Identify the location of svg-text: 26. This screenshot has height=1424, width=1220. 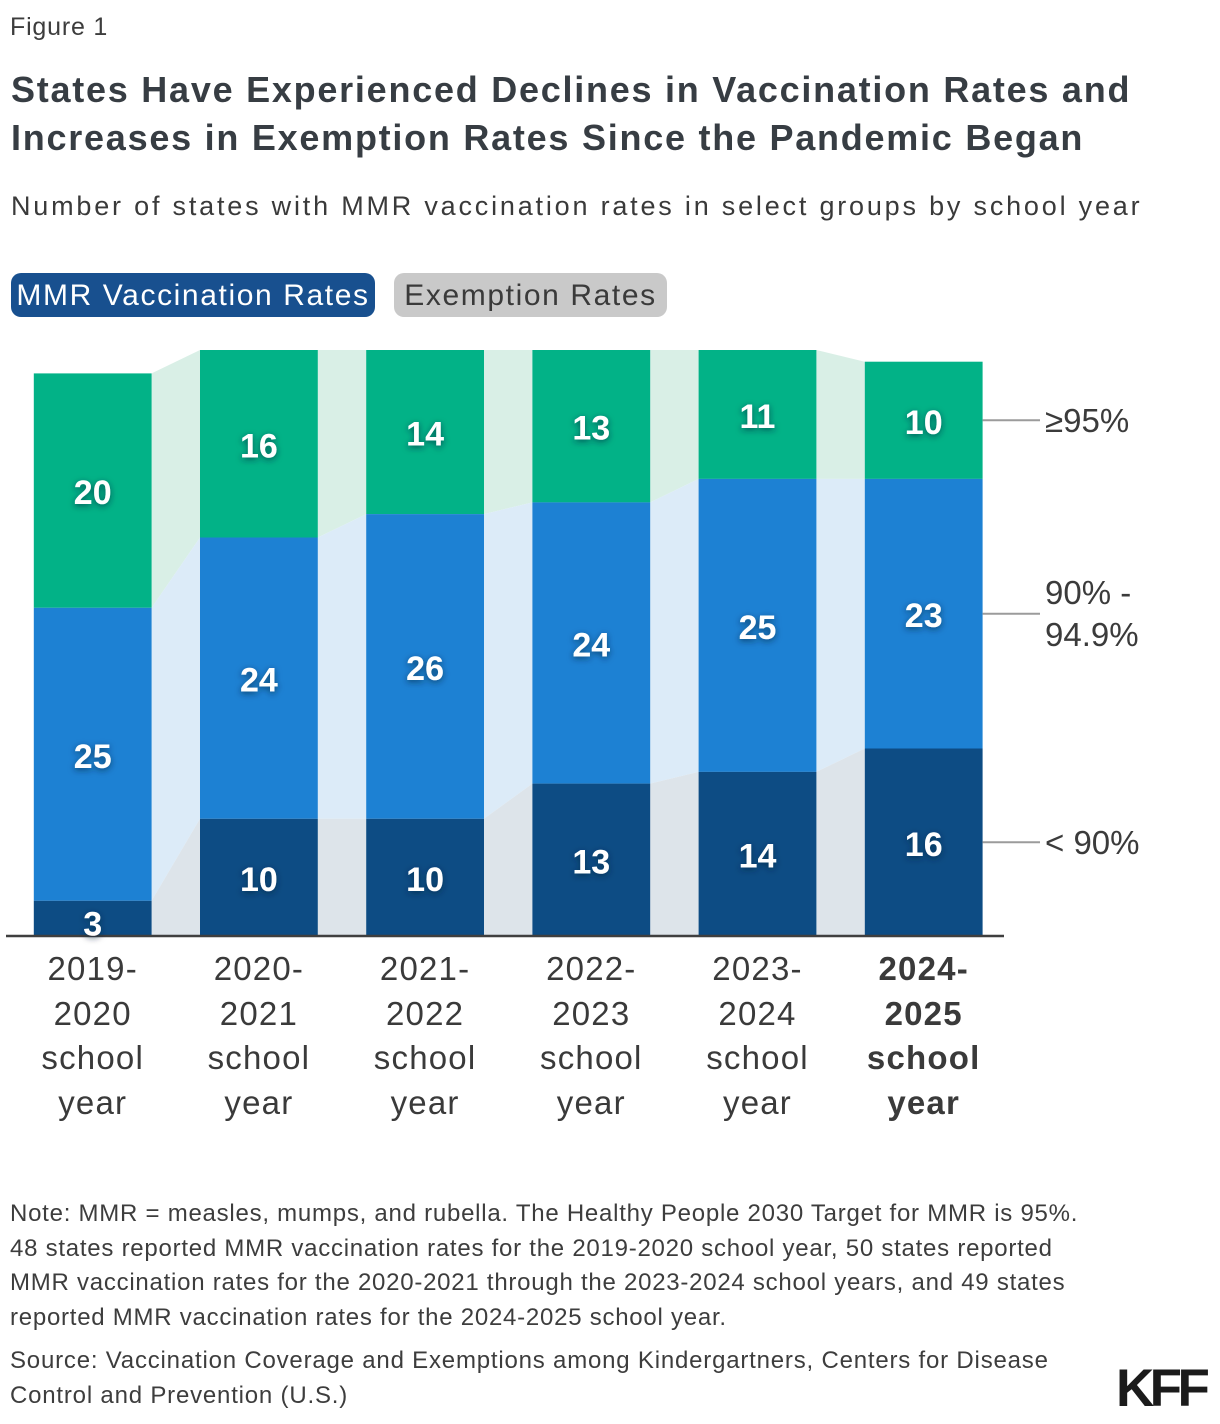
(425, 669).